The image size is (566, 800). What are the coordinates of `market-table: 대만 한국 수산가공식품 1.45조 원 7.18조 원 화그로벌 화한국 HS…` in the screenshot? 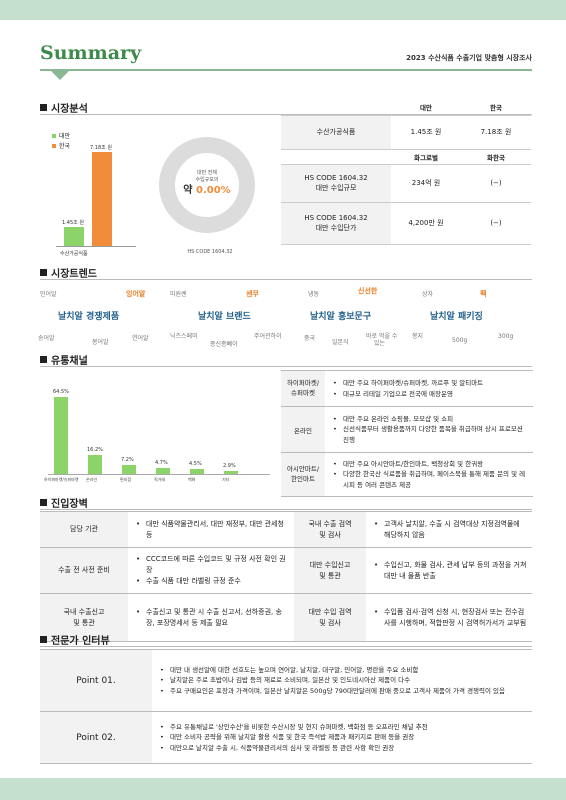 It's located at (406, 172).